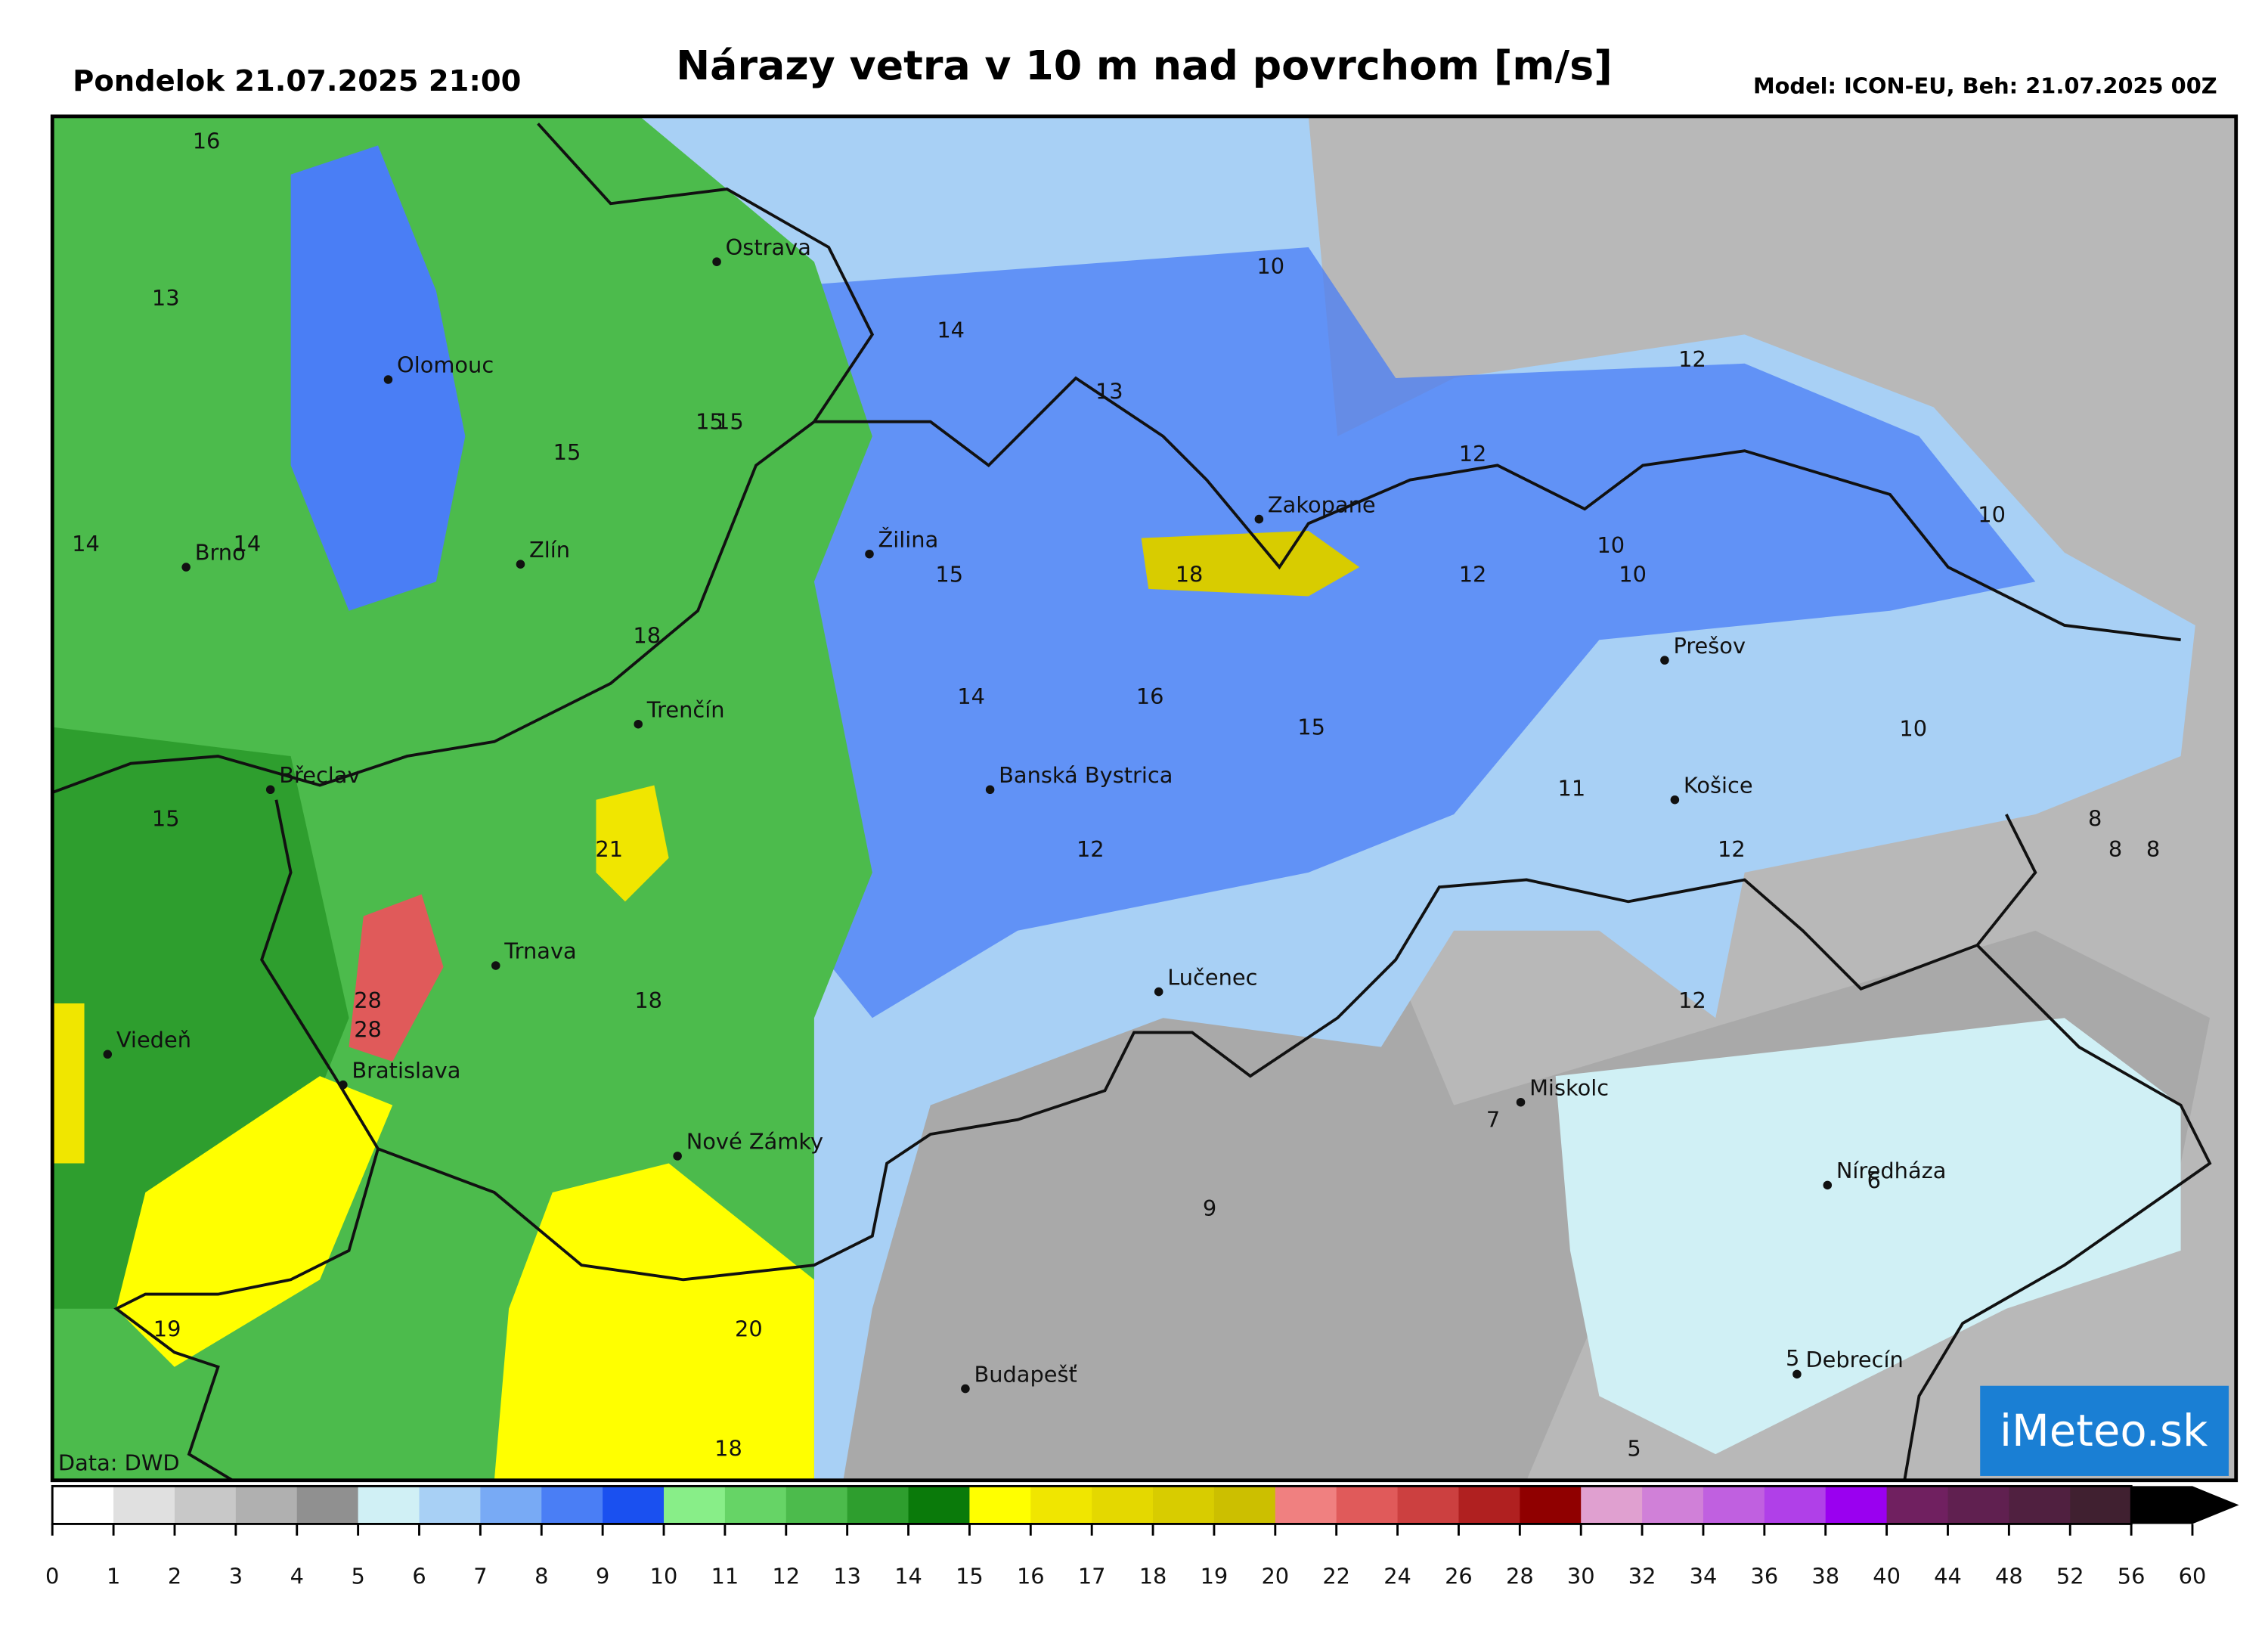 Image resolution: width=2268 pixels, height=1631 pixels. Describe the element at coordinates (539, 951) in the screenshot. I see `city-label: Trnava` at that location.